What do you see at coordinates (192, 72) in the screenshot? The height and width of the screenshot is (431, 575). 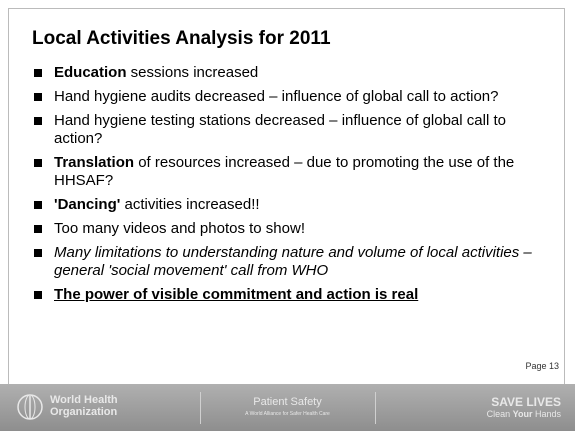 I see `text-run: sessions increased` at bounding box center [192, 72].